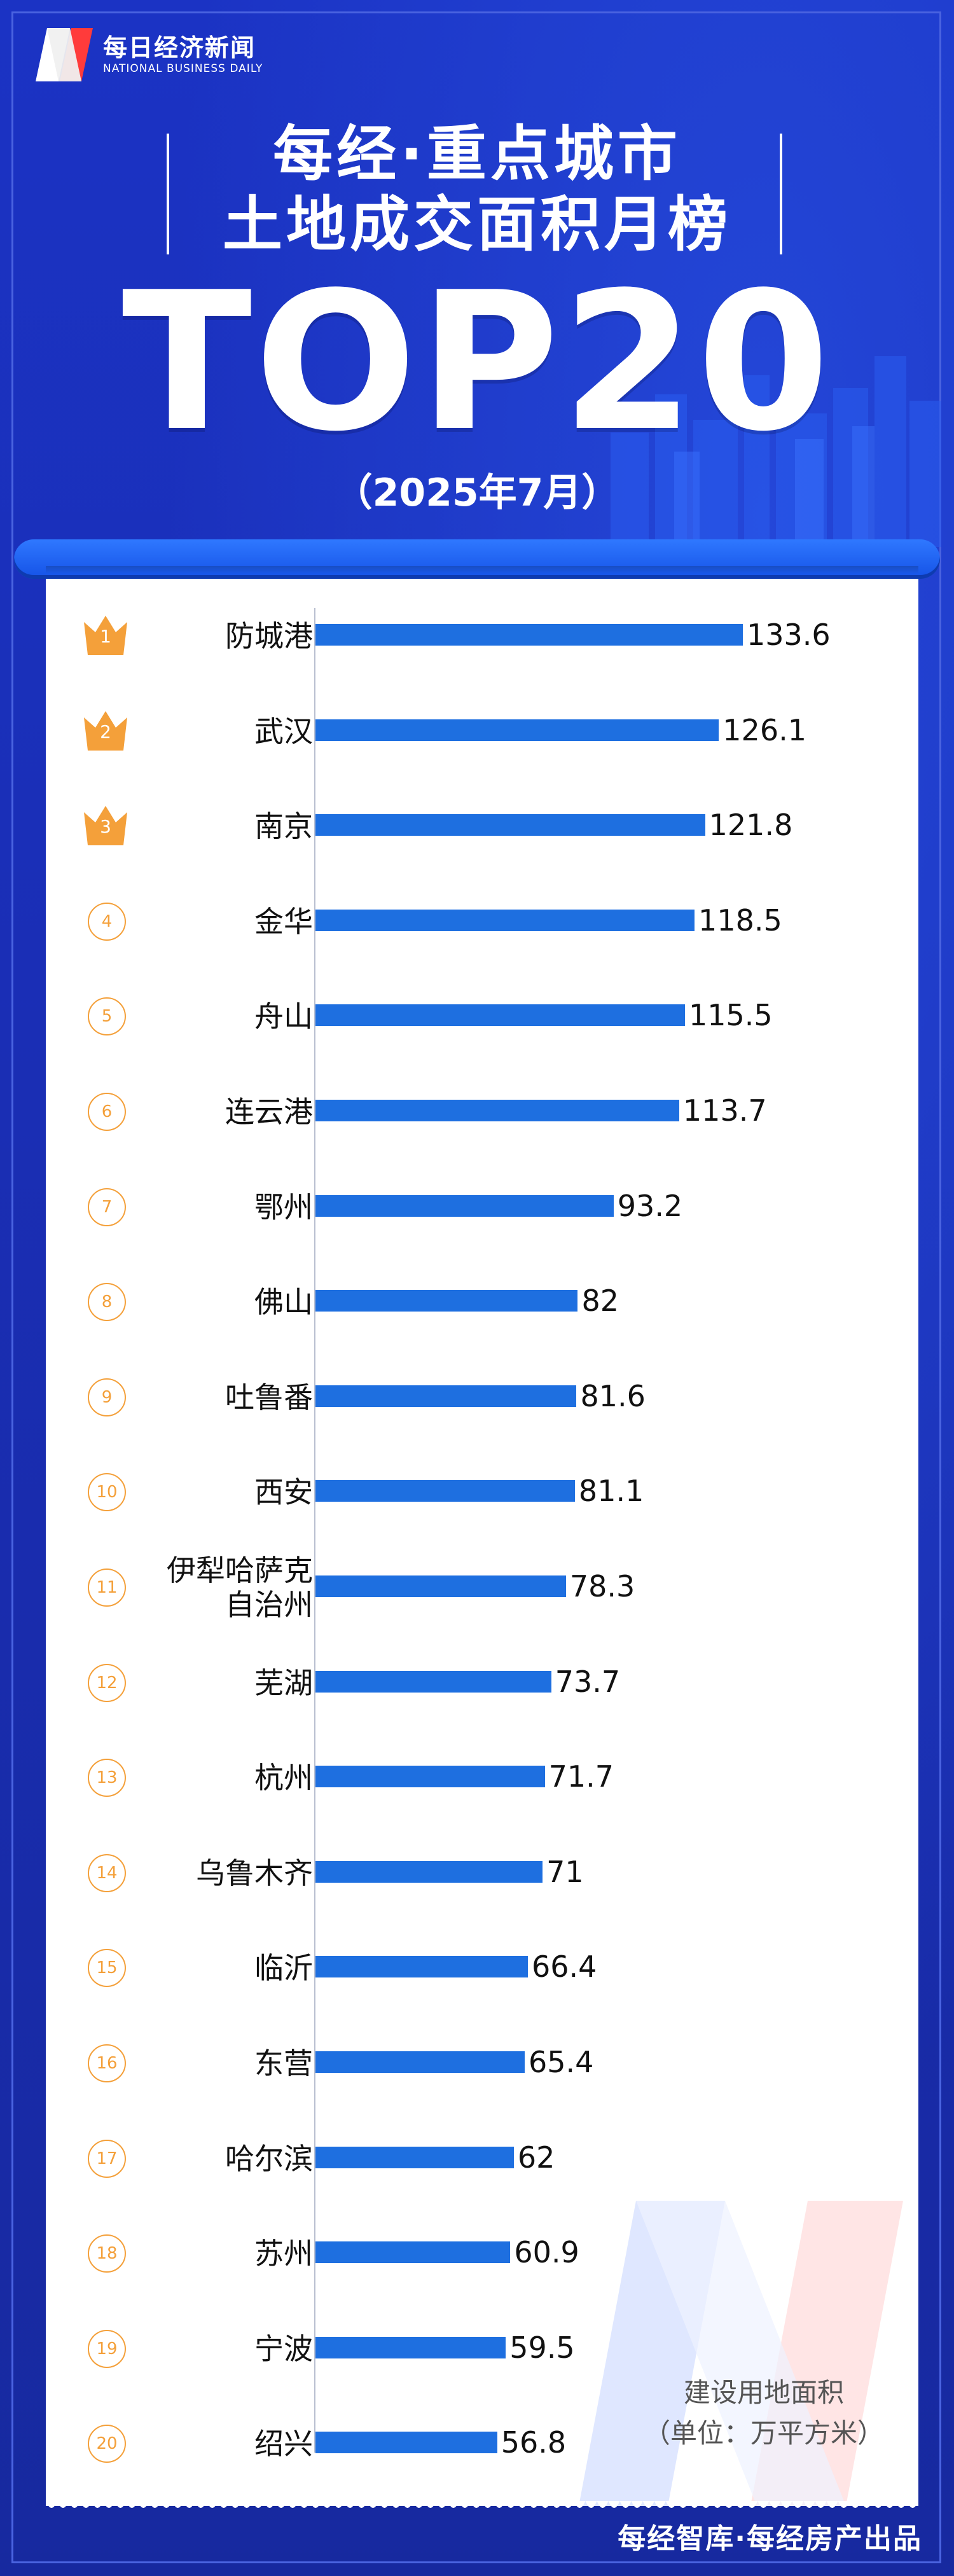 The height and width of the screenshot is (2576, 954). Describe the element at coordinates (561, 2062) in the screenshot. I see `value-label: 65.4` at that location.